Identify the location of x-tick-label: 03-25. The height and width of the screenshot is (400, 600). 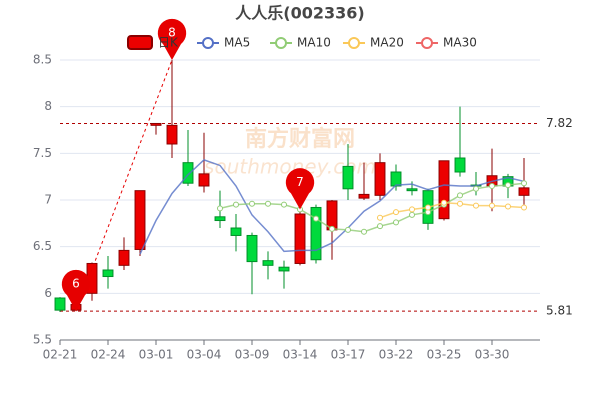
(444, 355).